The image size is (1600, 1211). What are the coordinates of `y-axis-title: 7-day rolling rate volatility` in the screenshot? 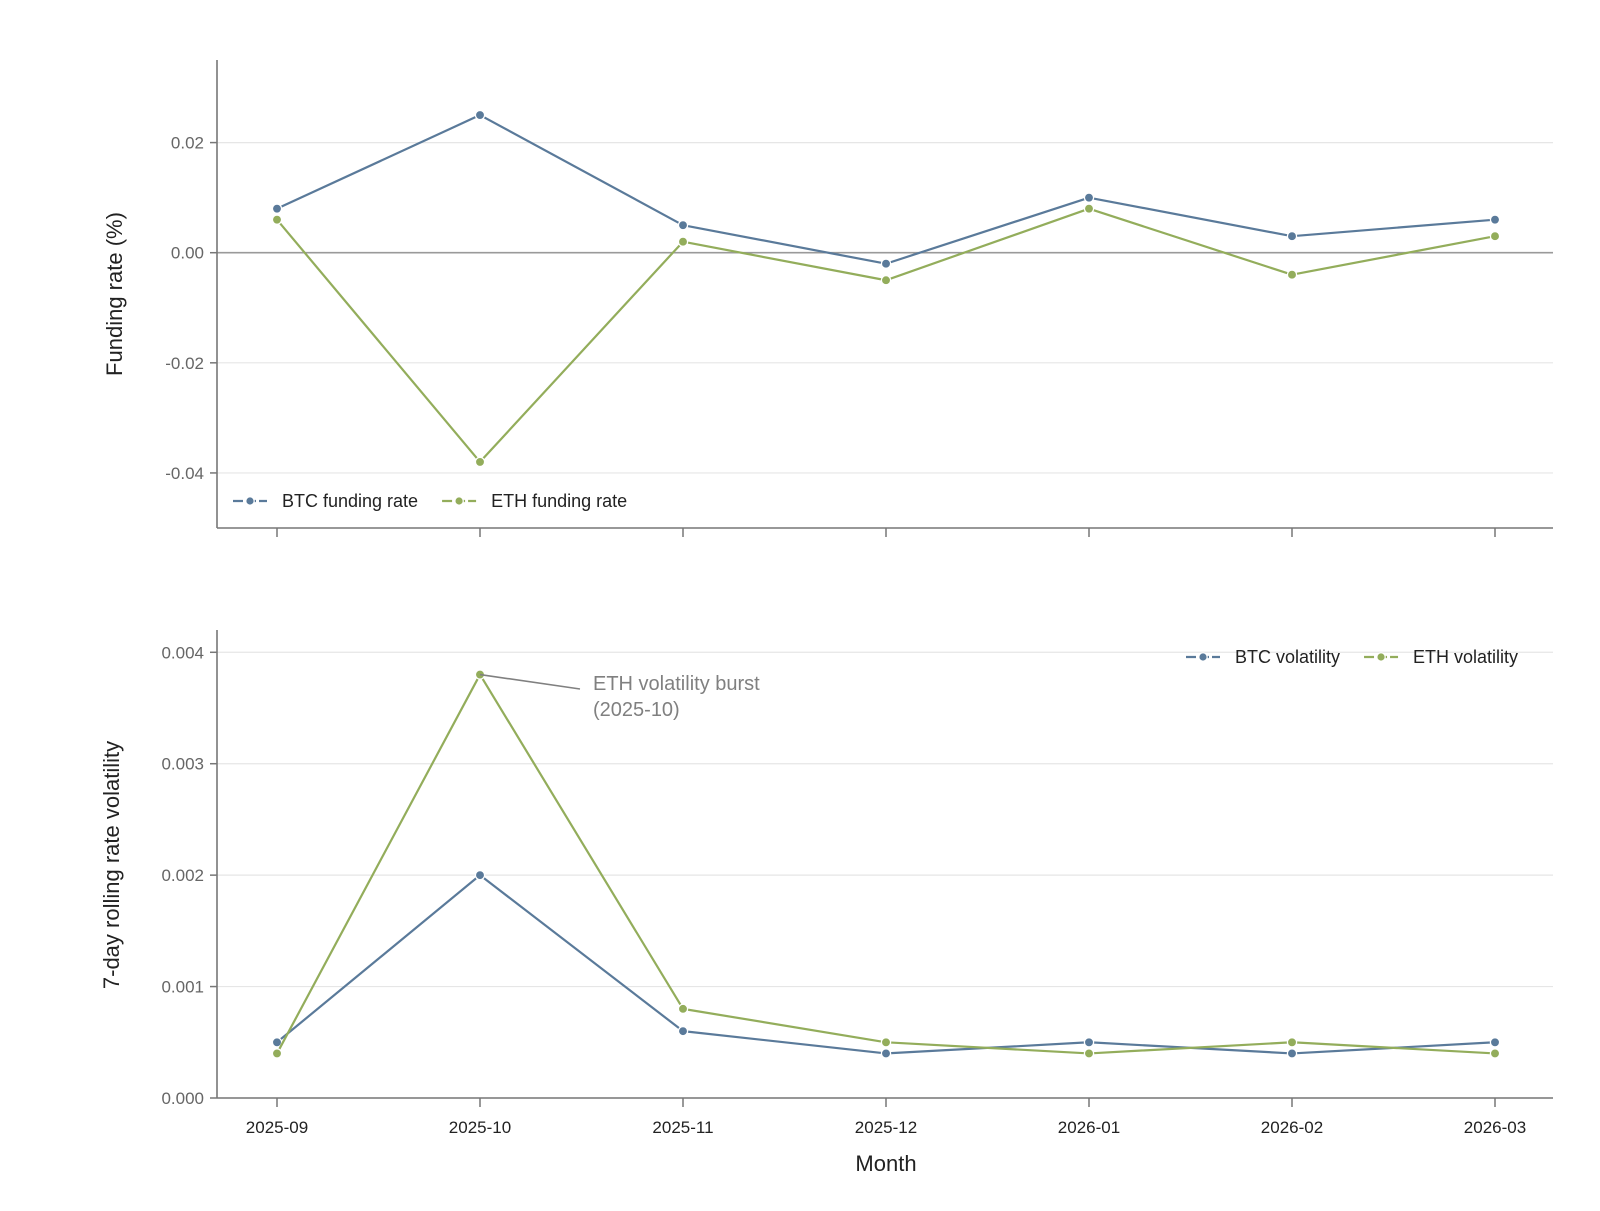 It's located at (111, 865).